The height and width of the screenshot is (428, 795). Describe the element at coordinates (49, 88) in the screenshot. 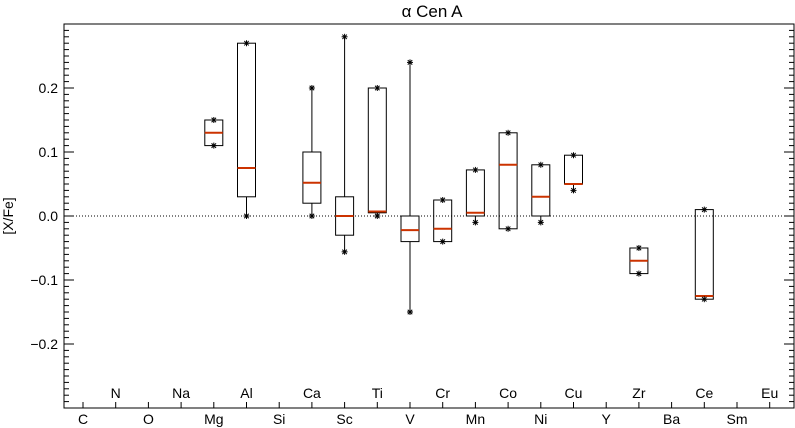

I see `y-tick-label: 0.2` at that location.